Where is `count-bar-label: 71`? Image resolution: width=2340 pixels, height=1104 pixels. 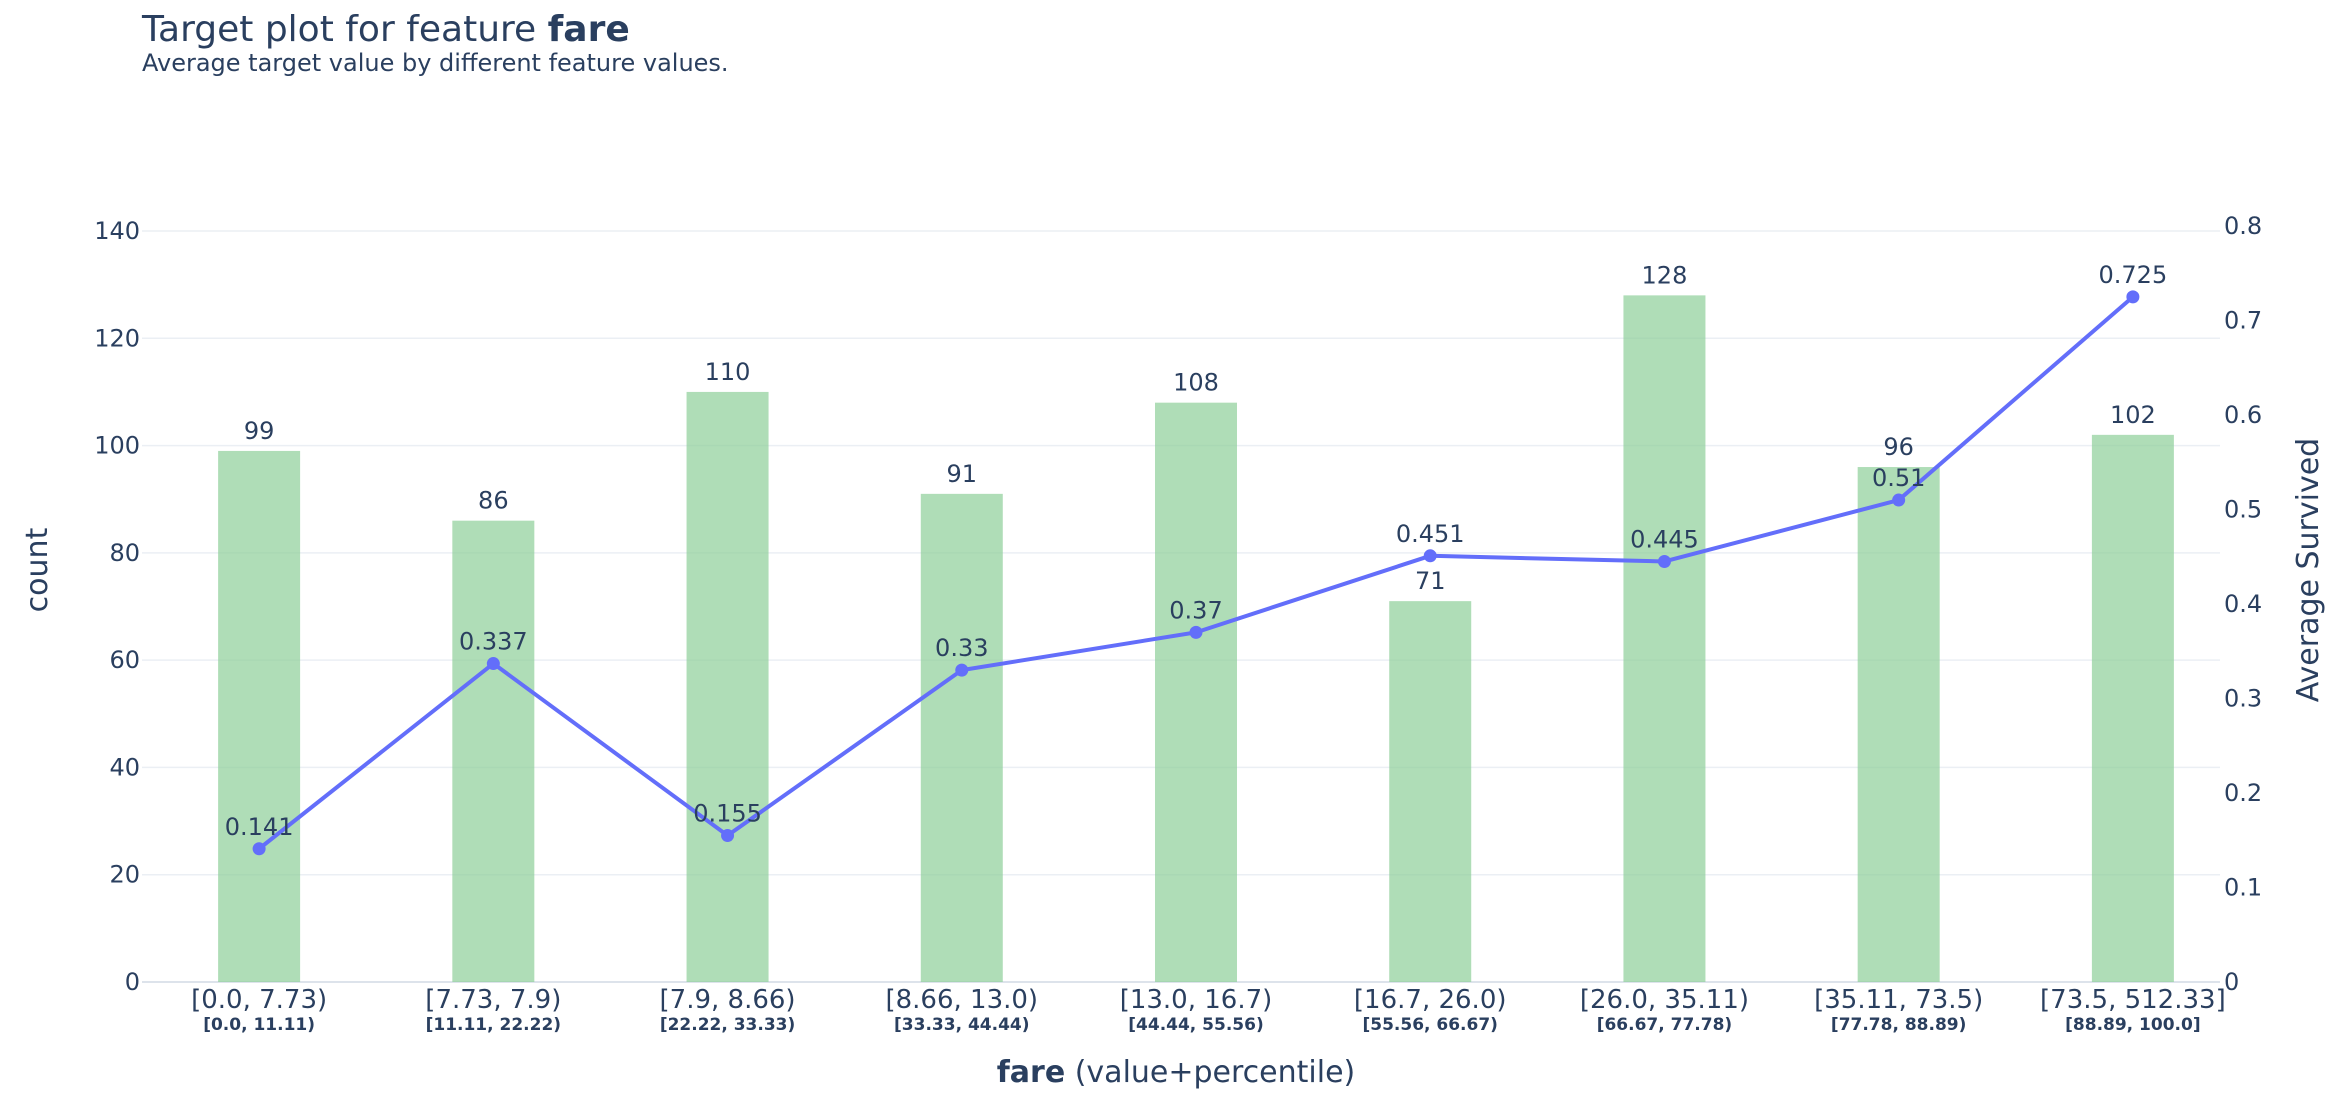
count-bar-label: 71 is located at coordinates (1430, 581).